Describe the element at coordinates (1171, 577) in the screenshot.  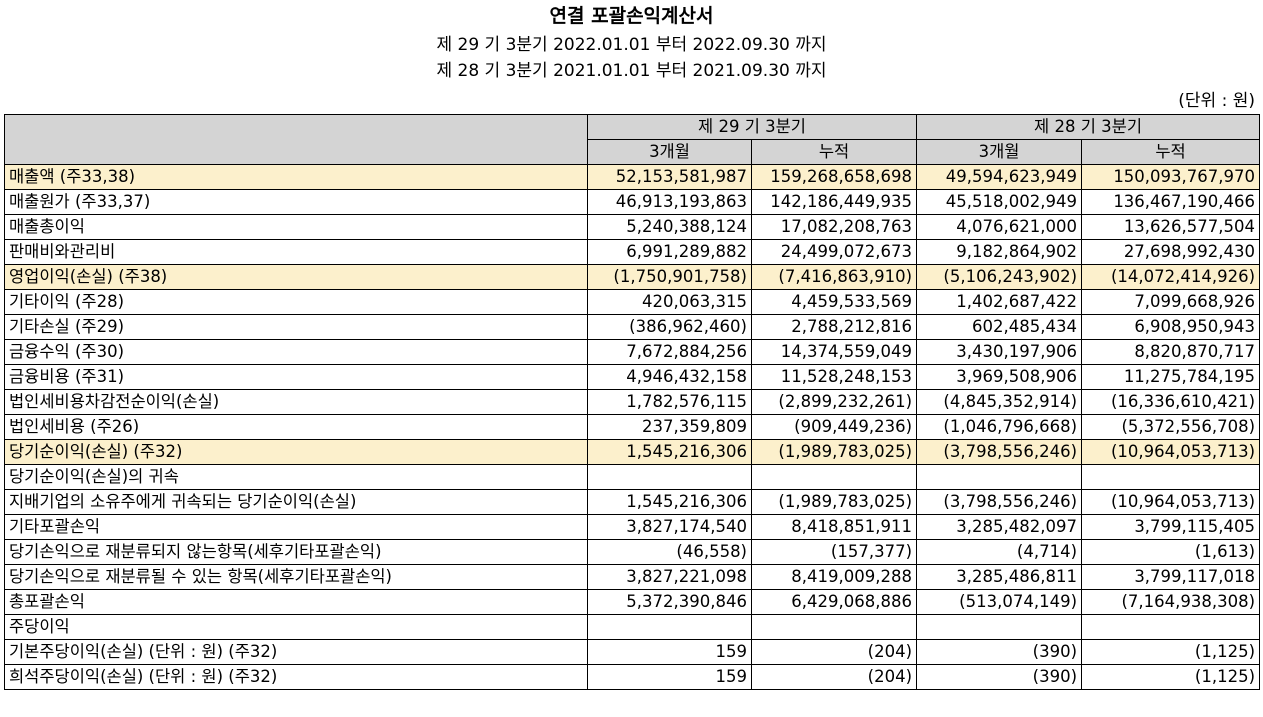
I see `cell-value: 3,799,117,018` at that location.